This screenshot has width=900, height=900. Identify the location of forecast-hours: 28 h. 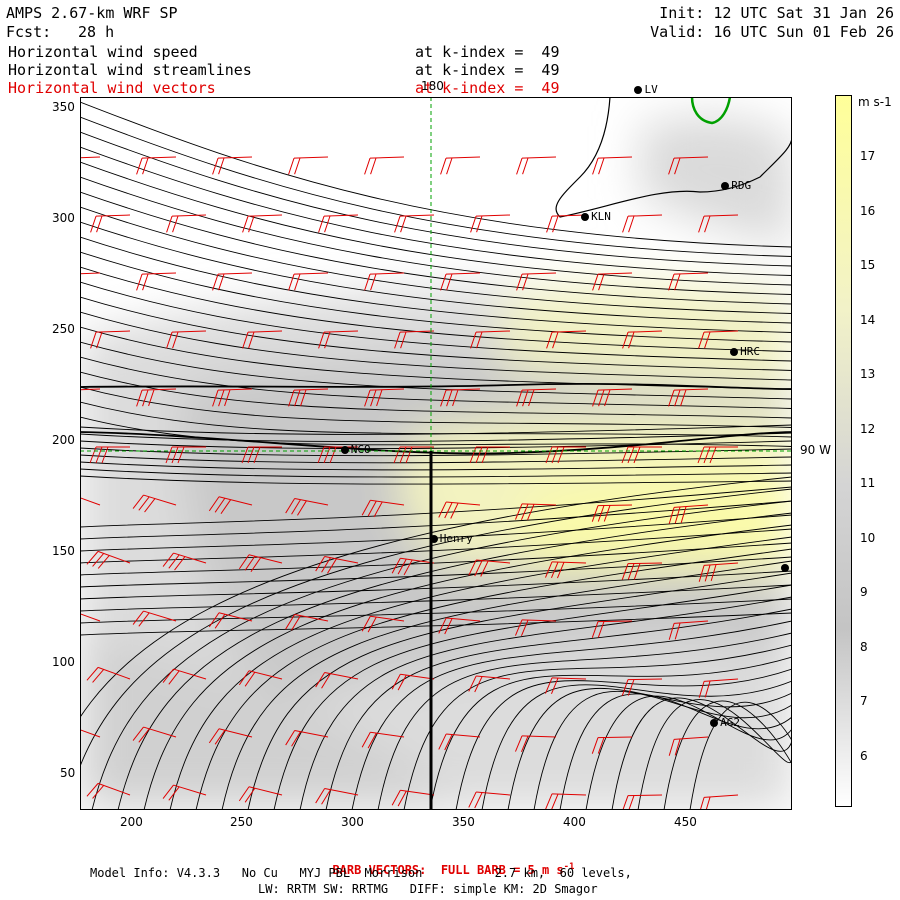
(96, 32).